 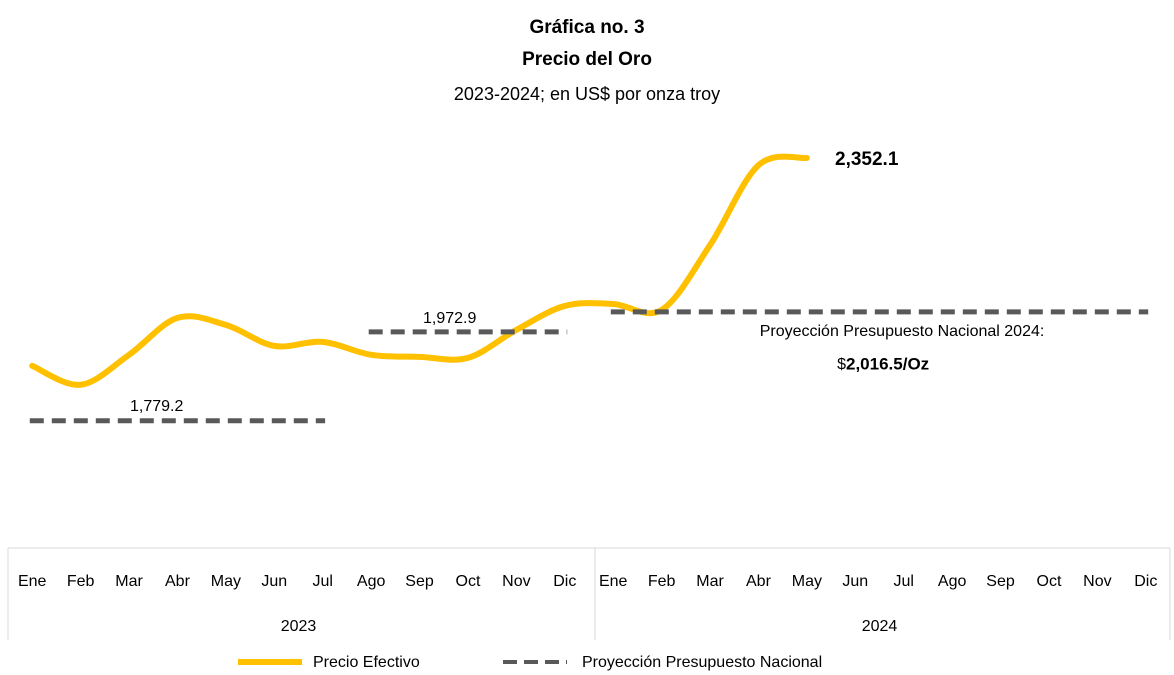 What do you see at coordinates (299, 626) in the screenshot?
I see `group-label: 2023` at bounding box center [299, 626].